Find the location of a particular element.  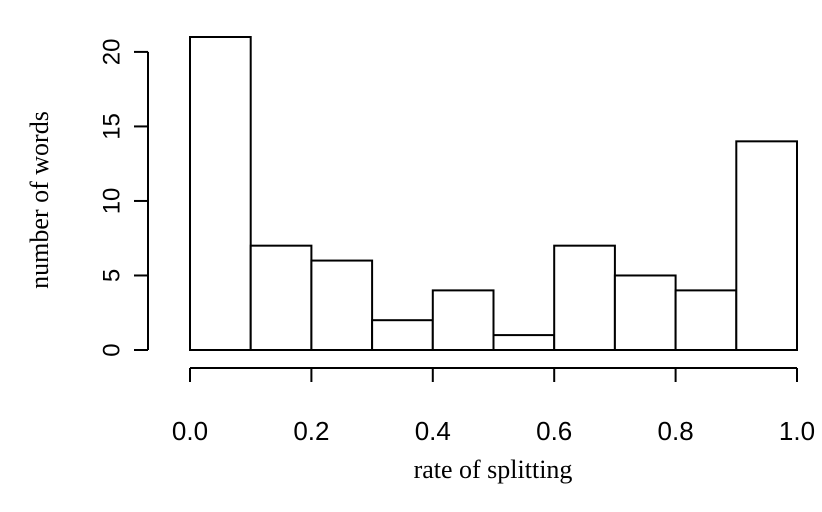

x-tick-label: 0.2 is located at coordinates (311, 431).